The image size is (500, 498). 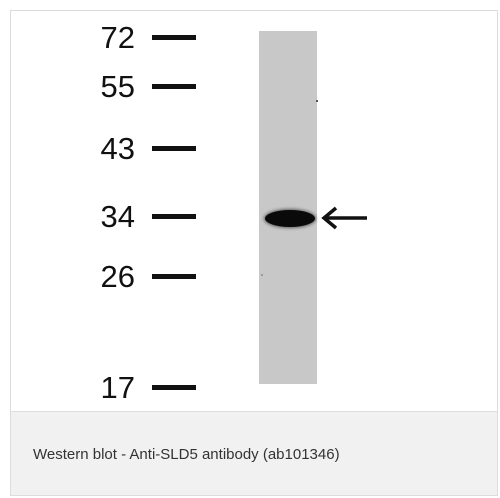 I want to click on marker-label: 34, so click(x=117, y=216).